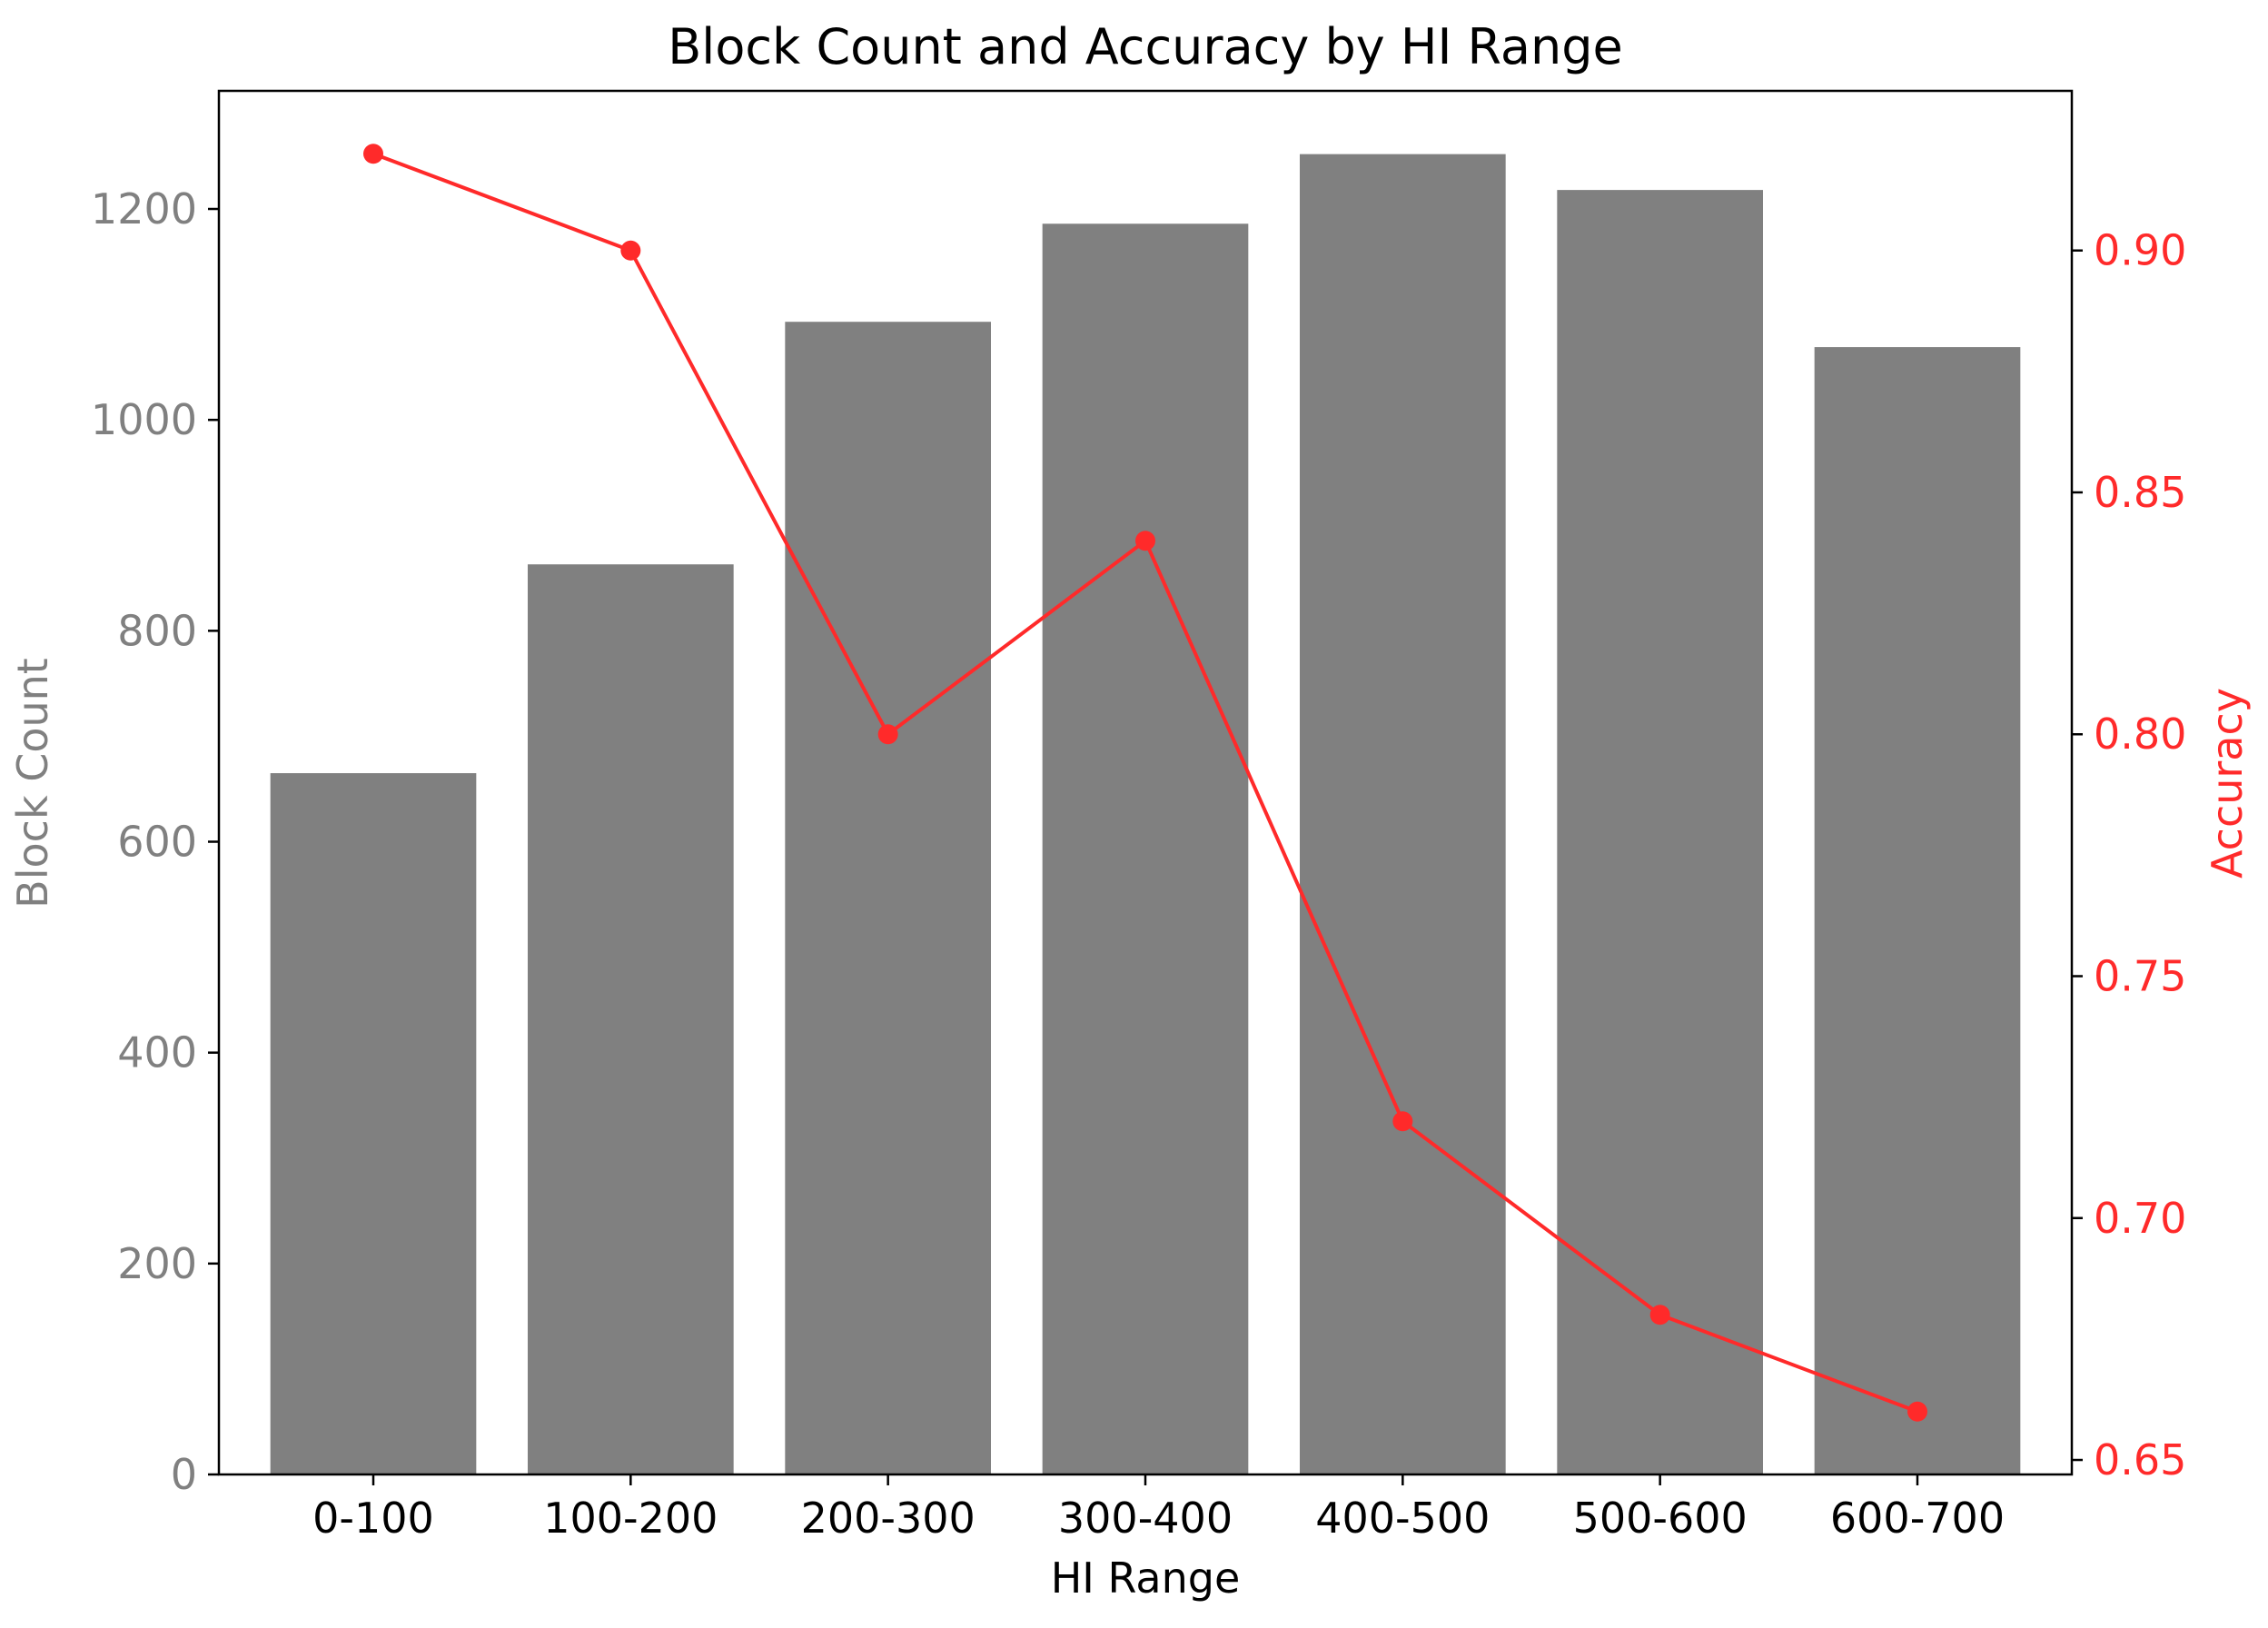  Describe the element at coordinates (2140, 1459) in the screenshot. I see `y-right-tick-label: 0.65` at that location.